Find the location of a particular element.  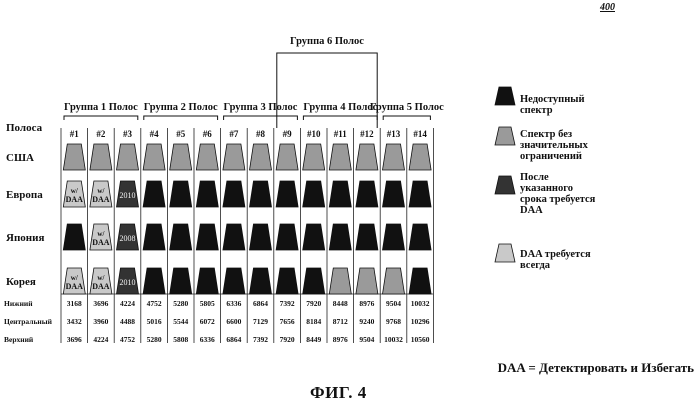

band-row-label: Полоса is located at coordinates (24, 128).